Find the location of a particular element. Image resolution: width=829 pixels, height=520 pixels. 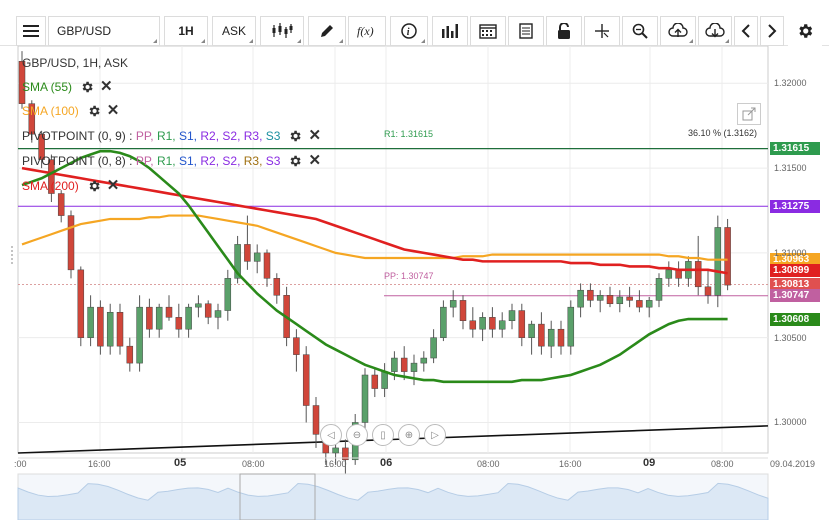

y-axis-label: 1.30500 is located at coordinates (790, 337).